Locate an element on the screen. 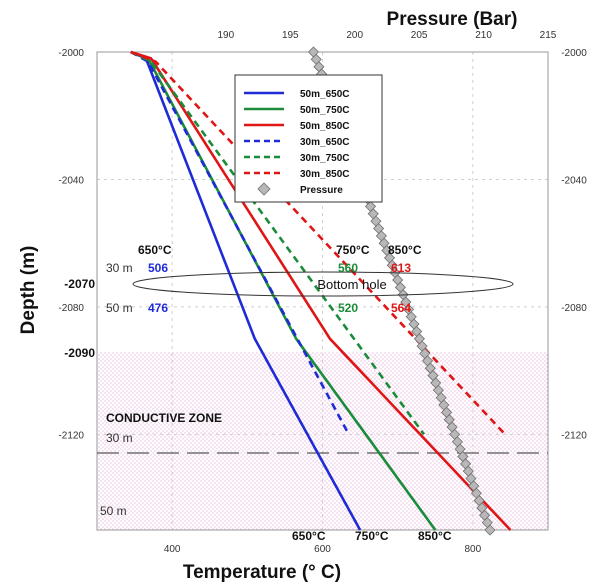  value-50m-750: 520 is located at coordinates (348, 308).